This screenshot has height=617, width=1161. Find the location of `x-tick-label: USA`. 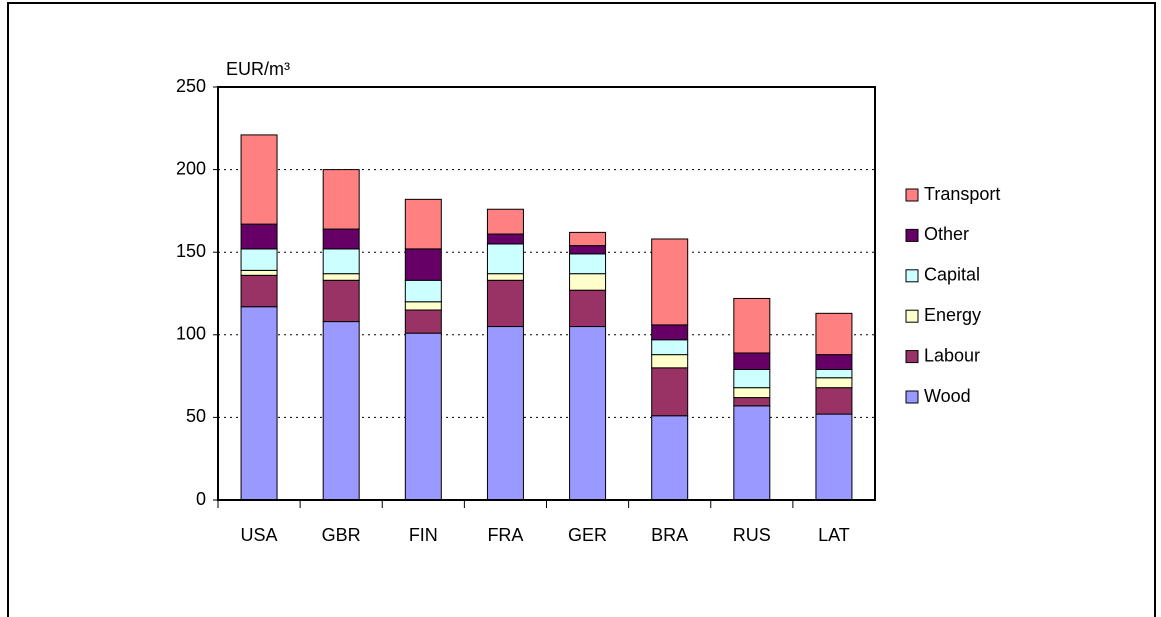

x-tick-label: USA is located at coordinates (259, 535).